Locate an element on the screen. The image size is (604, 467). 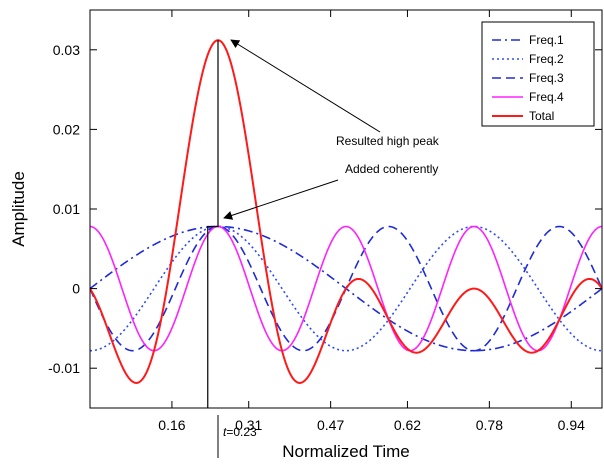
marker-line-annotation: t=0.23 is located at coordinates (237, 436).